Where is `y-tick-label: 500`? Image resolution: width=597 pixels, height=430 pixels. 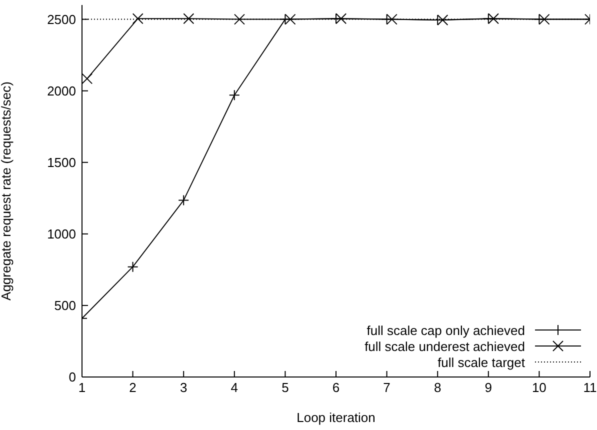
y-tick-label: 500 is located at coordinates (65, 306).